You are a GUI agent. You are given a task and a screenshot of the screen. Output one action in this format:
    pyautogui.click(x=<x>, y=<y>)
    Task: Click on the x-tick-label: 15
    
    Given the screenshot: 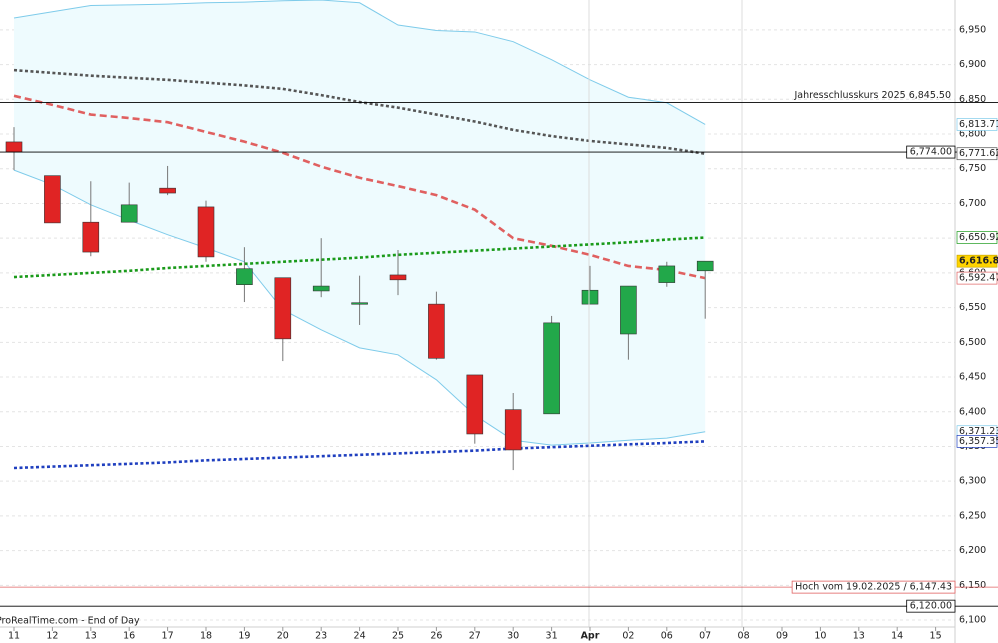 What is the action you would take?
    pyautogui.click(x=936, y=636)
    